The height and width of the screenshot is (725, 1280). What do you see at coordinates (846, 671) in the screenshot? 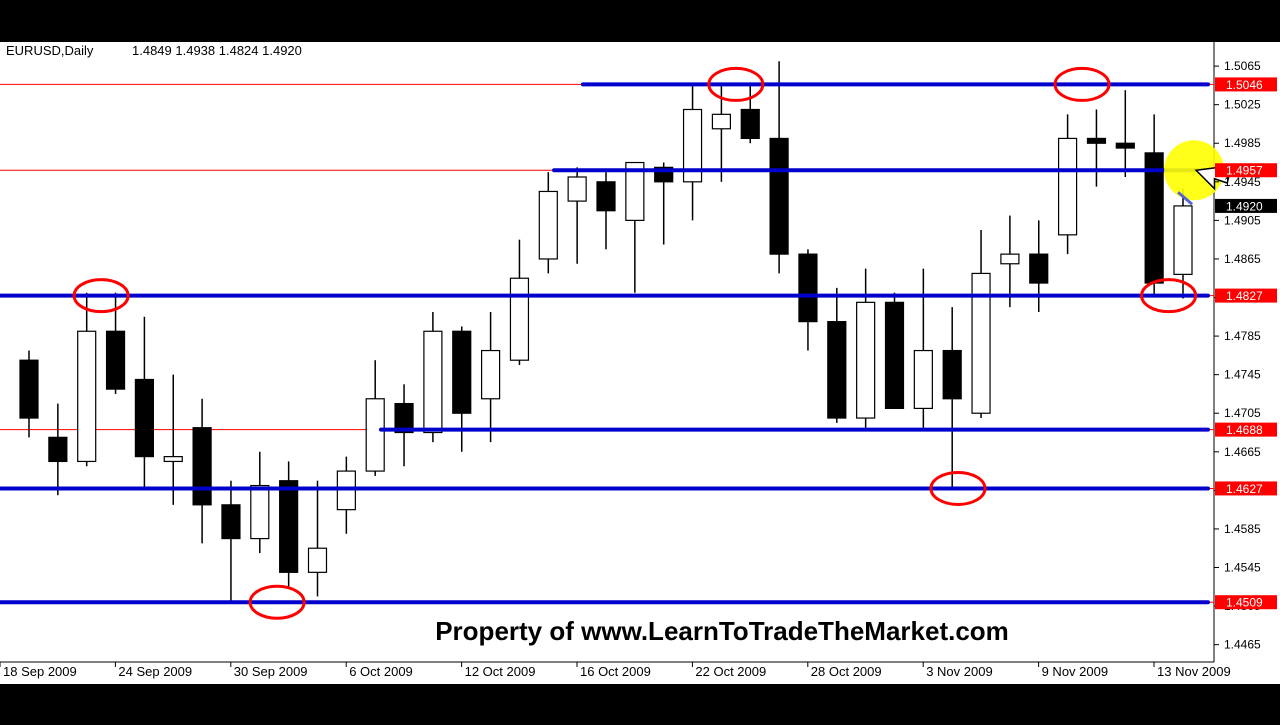
I see `time-tick-label: 28 Oct 2009` at bounding box center [846, 671].